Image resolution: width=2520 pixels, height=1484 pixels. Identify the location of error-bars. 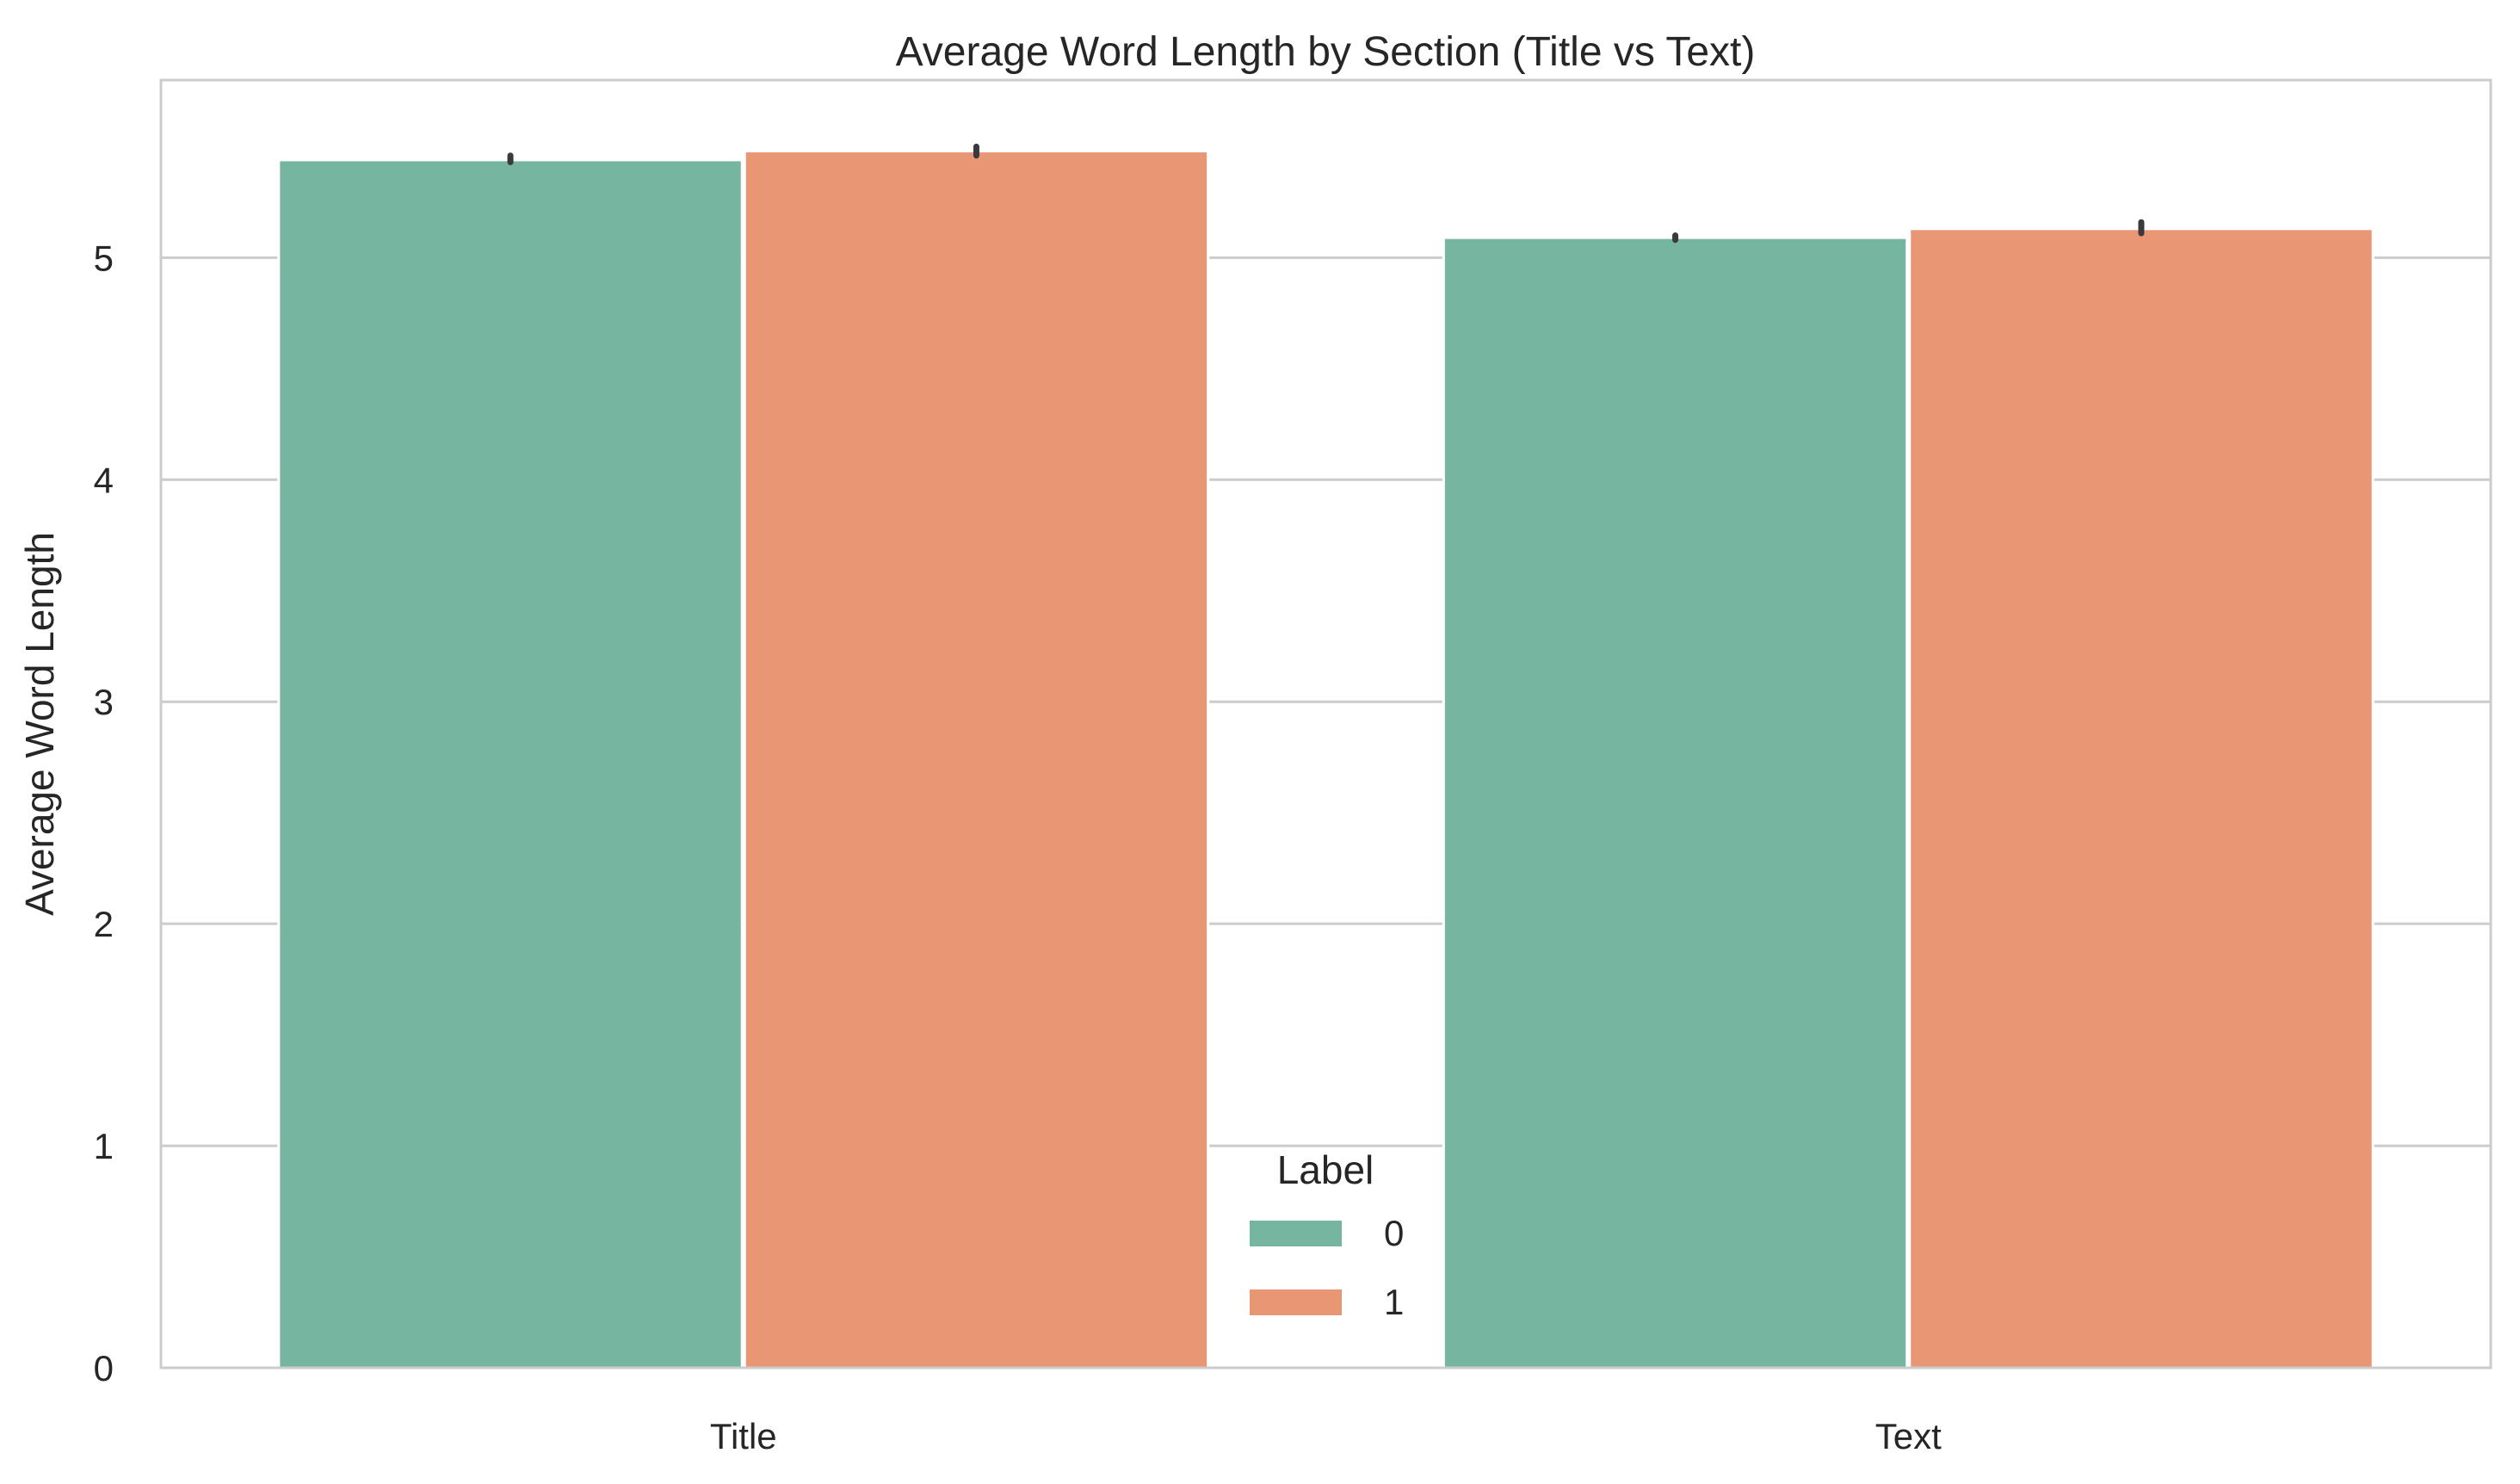
(1326, 193).